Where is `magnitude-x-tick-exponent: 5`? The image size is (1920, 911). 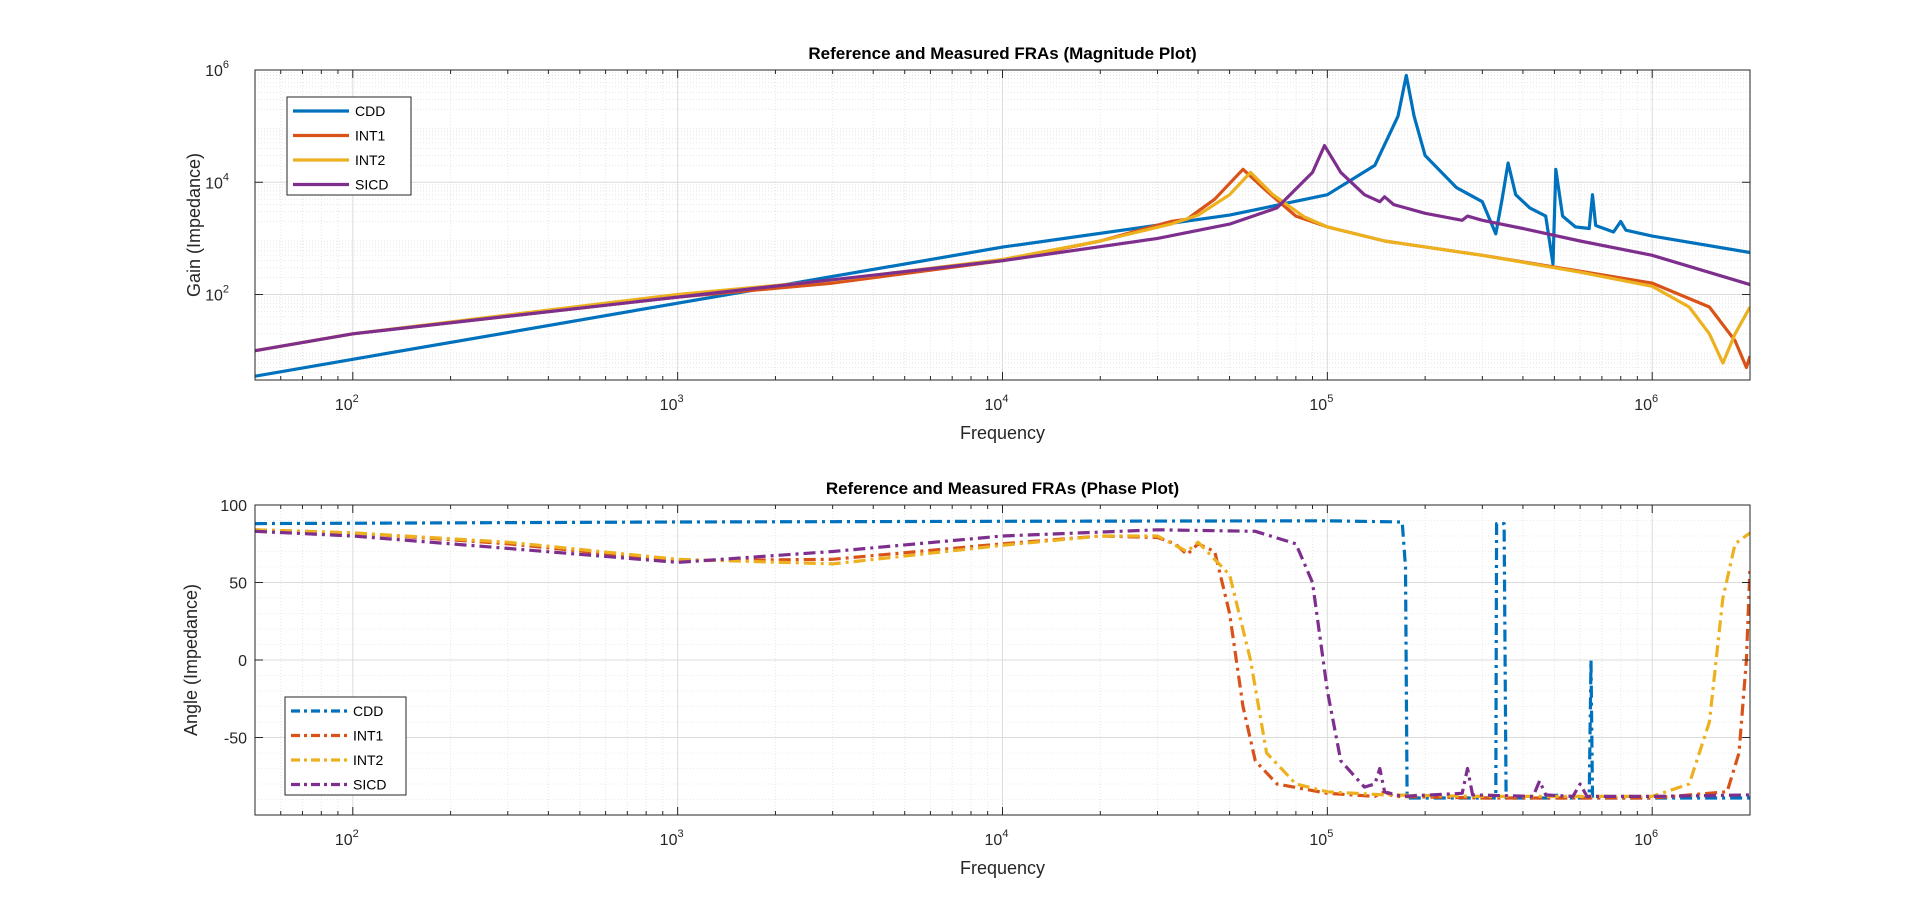
magnitude-x-tick-exponent: 5 is located at coordinates (1330, 399).